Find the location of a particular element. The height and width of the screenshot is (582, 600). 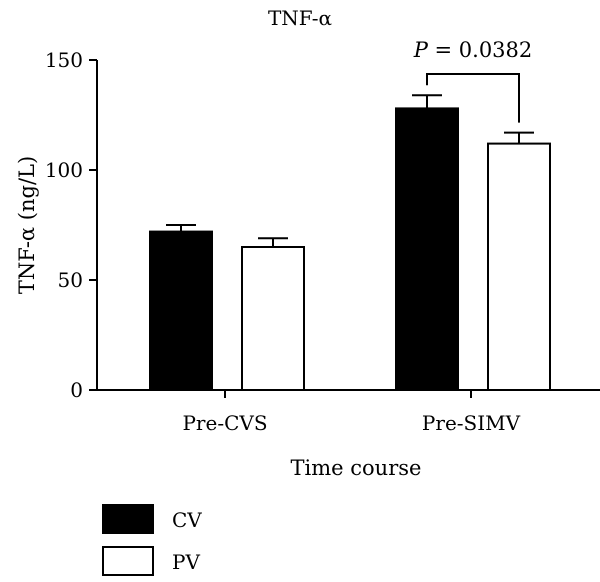

significance-bracket is located at coordinates (473, 98).